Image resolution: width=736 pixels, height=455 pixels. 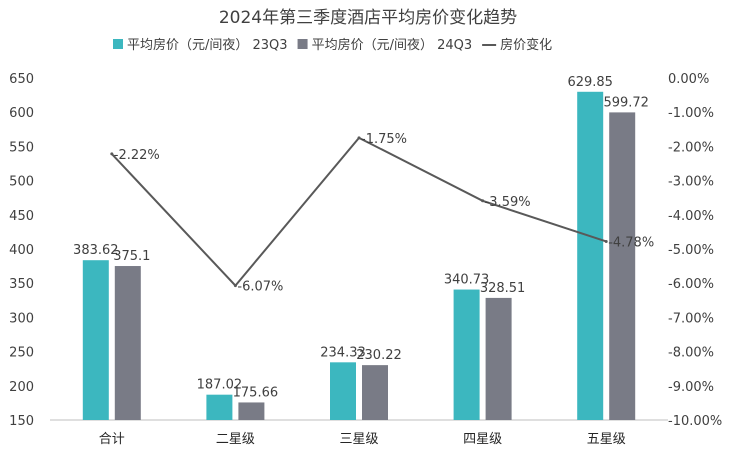 What do you see at coordinates (691, 318) in the screenshot?
I see `right-tick-label: -7.00%` at bounding box center [691, 318].